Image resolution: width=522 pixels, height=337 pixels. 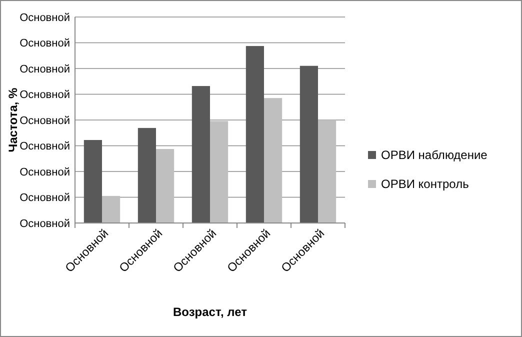 What do you see at coordinates (13, 119) in the screenshot?
I see `y-axis-title: Частота, %` at bounding box center [13, 119].